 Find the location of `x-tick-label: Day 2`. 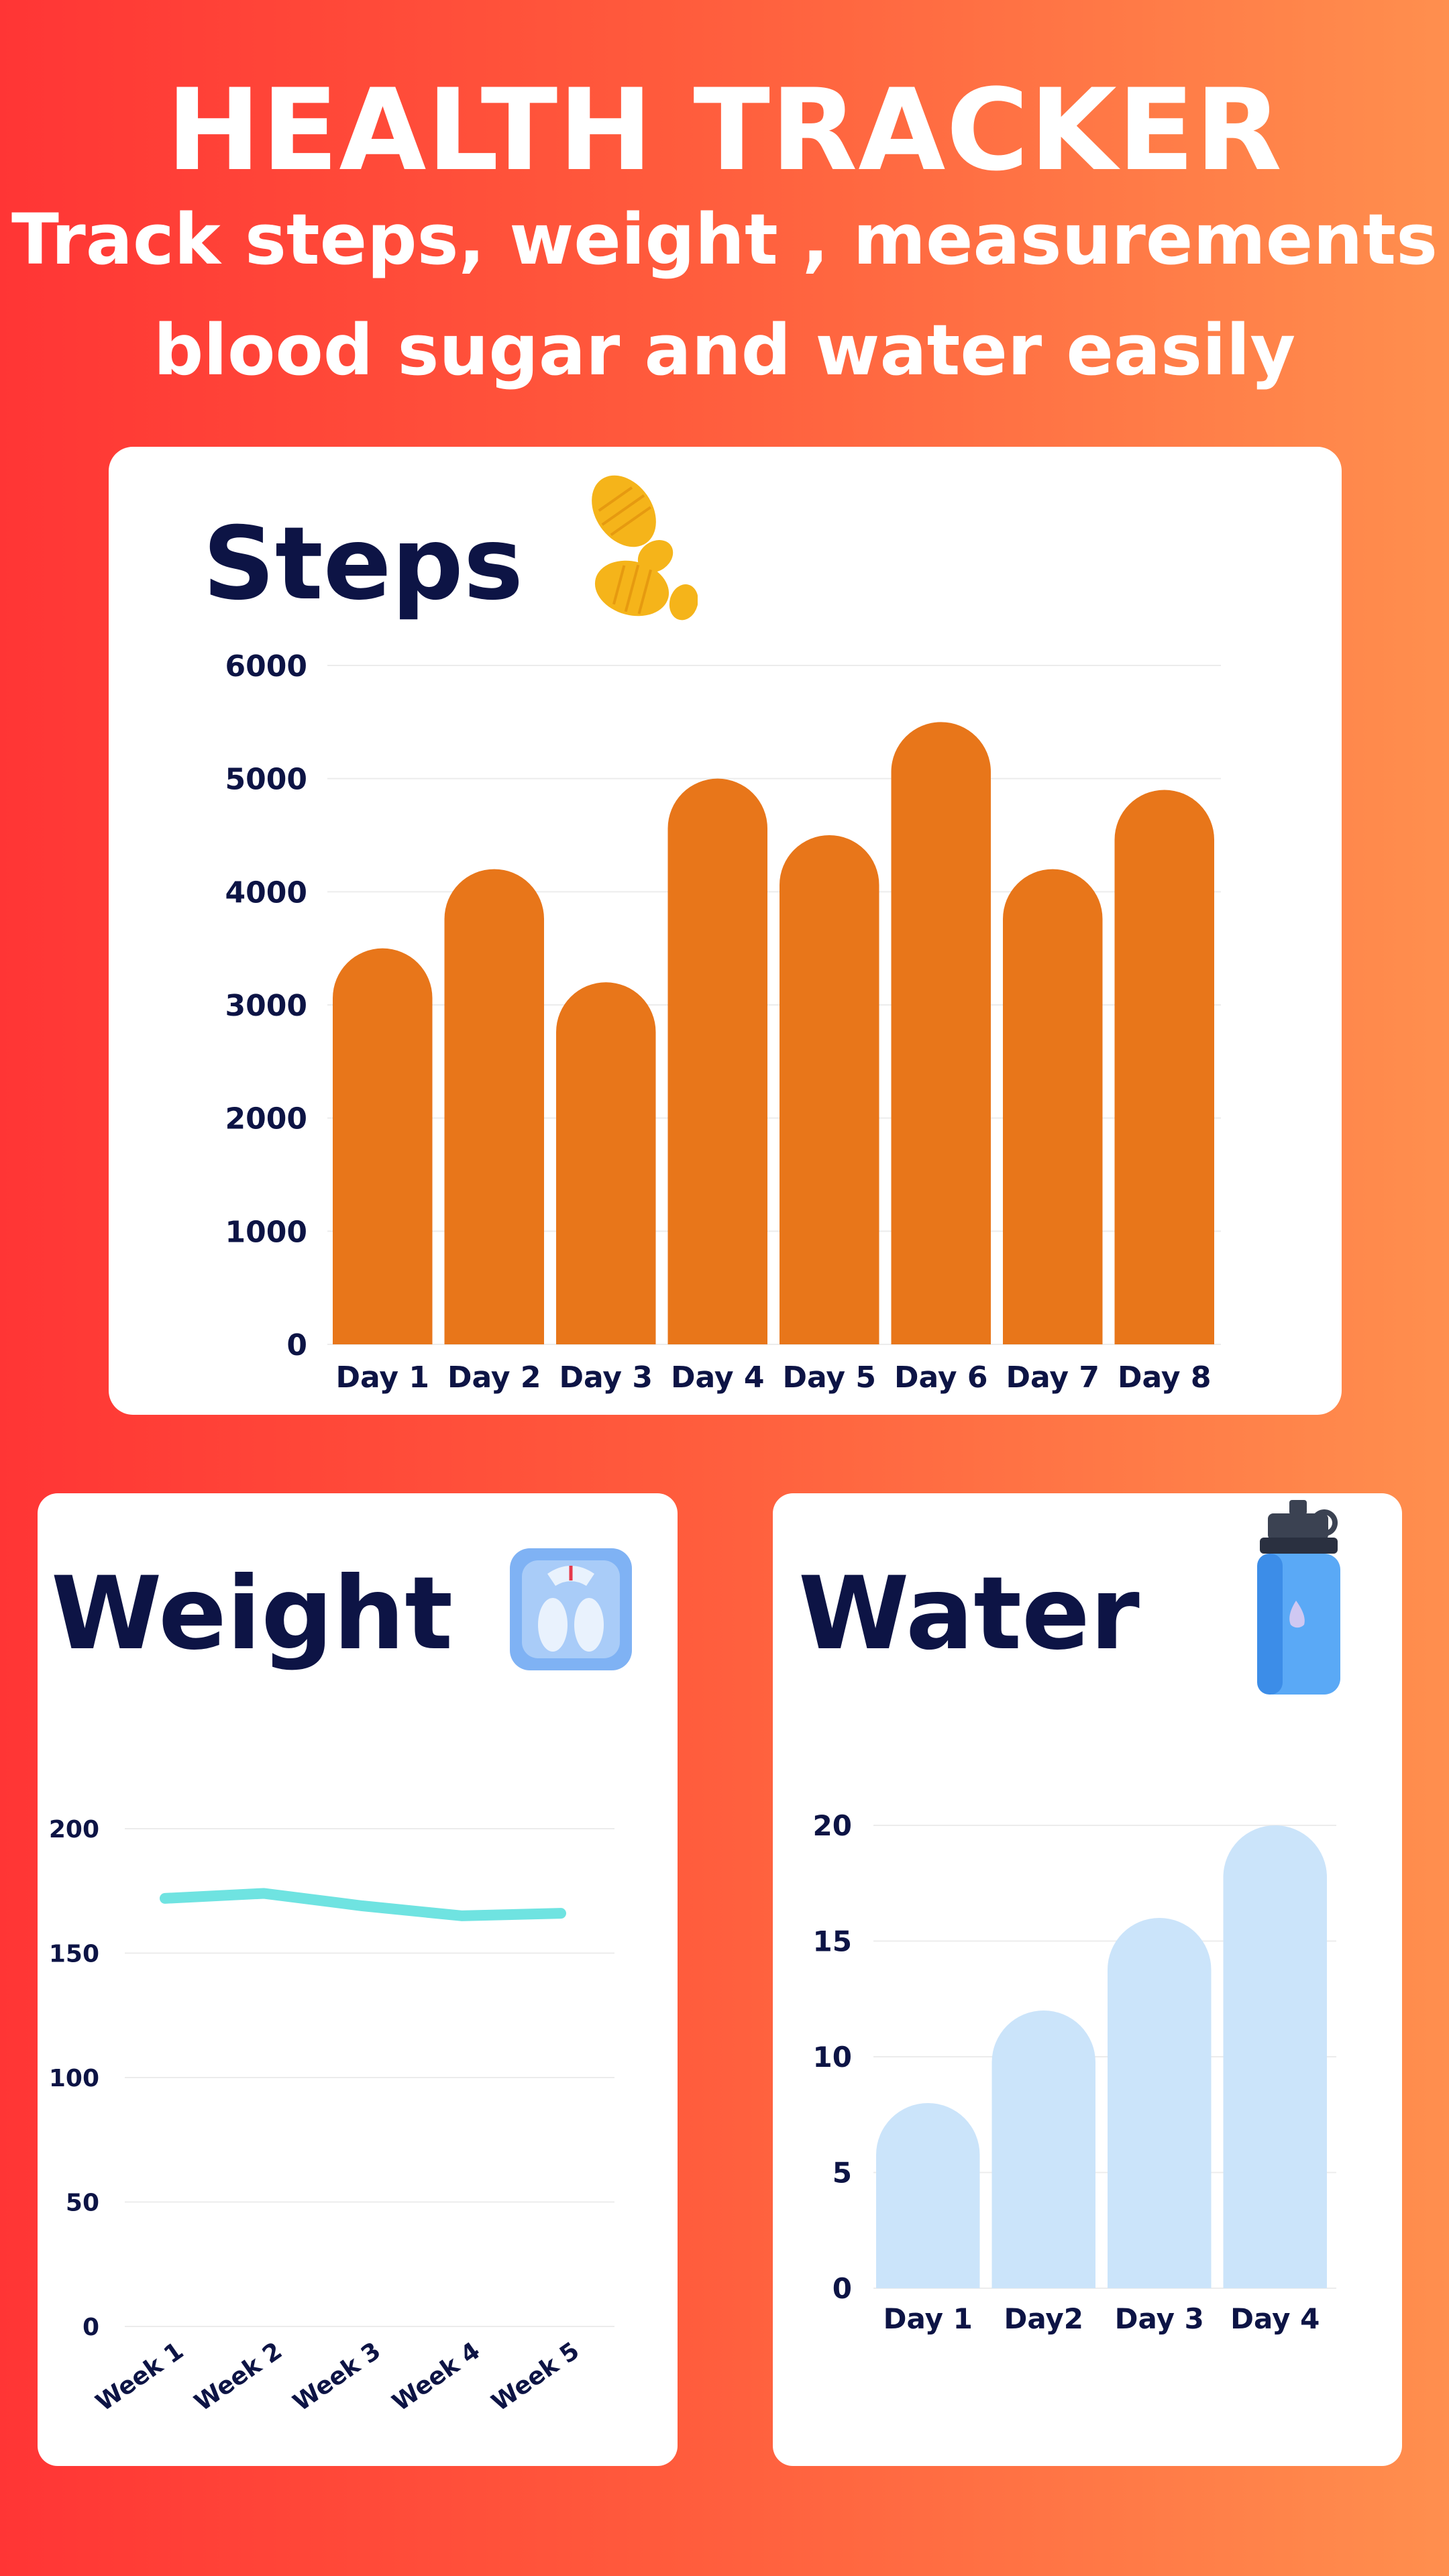

x-tick-label: Day 2 is located at coordinates (494, 1377).